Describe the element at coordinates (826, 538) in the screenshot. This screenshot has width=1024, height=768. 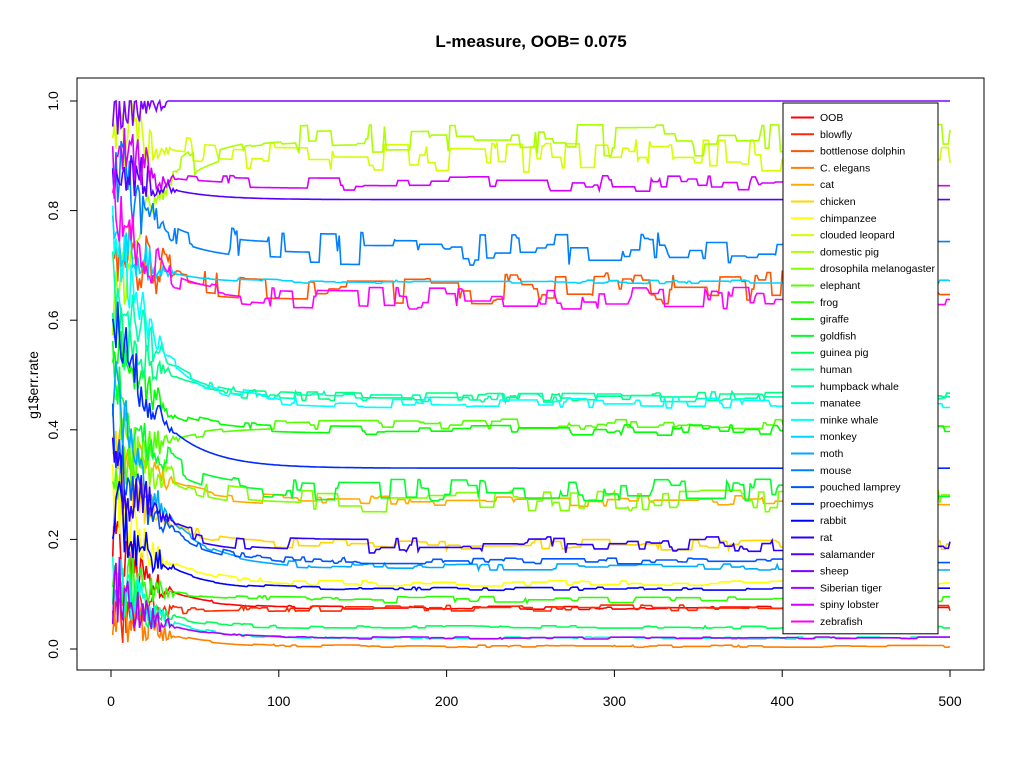
I see `legend-entry: rat` at that location.